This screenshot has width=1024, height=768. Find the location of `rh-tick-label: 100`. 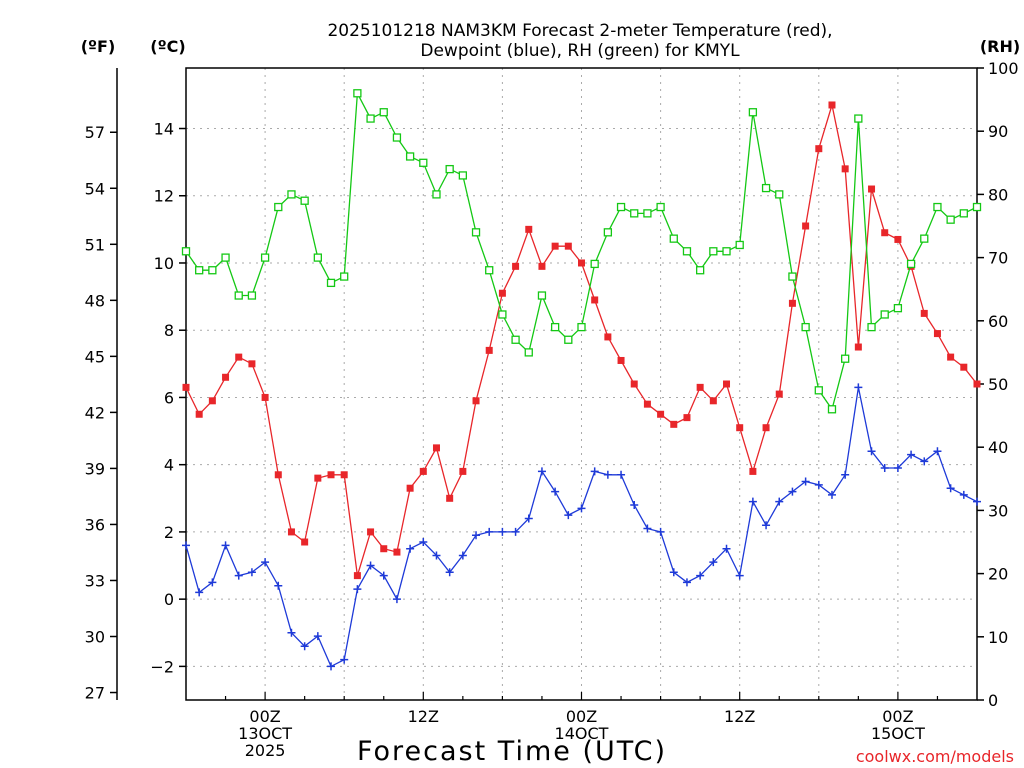

rh-tick-label: 100 is located at coordinates (1003, 68).